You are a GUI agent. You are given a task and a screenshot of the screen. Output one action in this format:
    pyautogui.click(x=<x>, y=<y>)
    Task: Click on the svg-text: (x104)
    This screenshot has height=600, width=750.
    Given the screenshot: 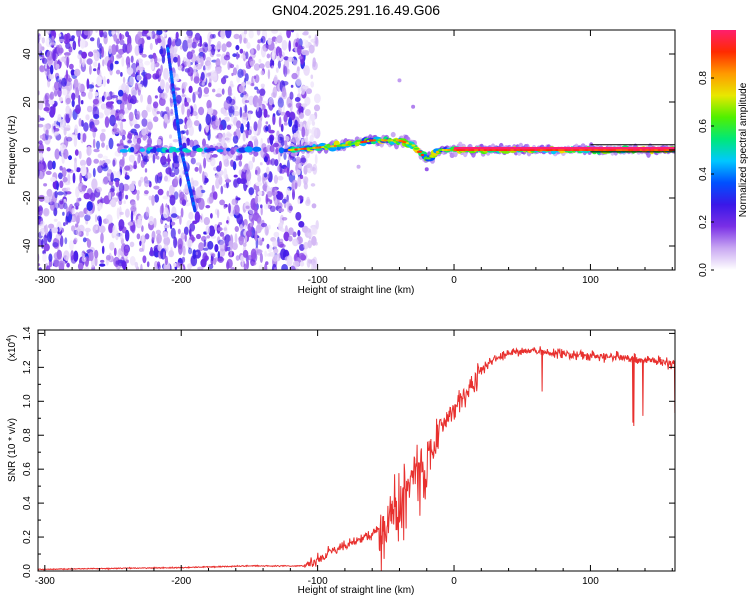 What is the action you would take?
    pyautogui.click(x=12, y=348)
    